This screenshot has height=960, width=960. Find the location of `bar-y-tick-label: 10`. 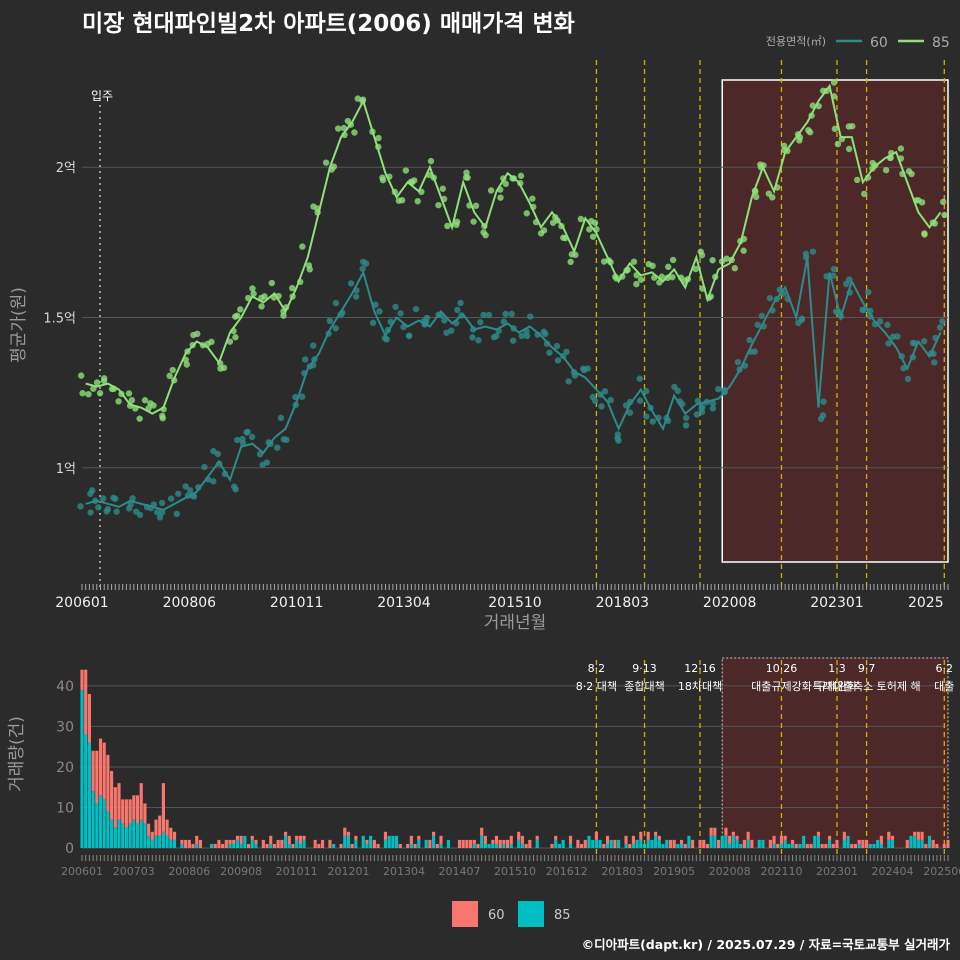

bar-y-tick-label: 10 is located at coordinates (65, 808).